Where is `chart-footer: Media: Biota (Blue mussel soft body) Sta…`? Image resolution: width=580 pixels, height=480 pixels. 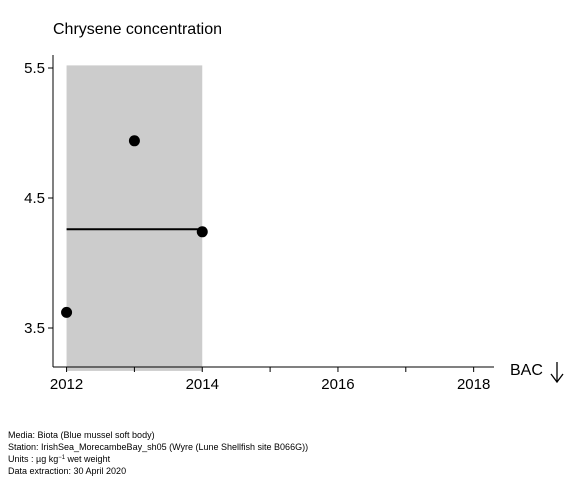 chart-footer: Media: Biota (Blue mussel soft body) Sta… is located at coordinates (158, 453).